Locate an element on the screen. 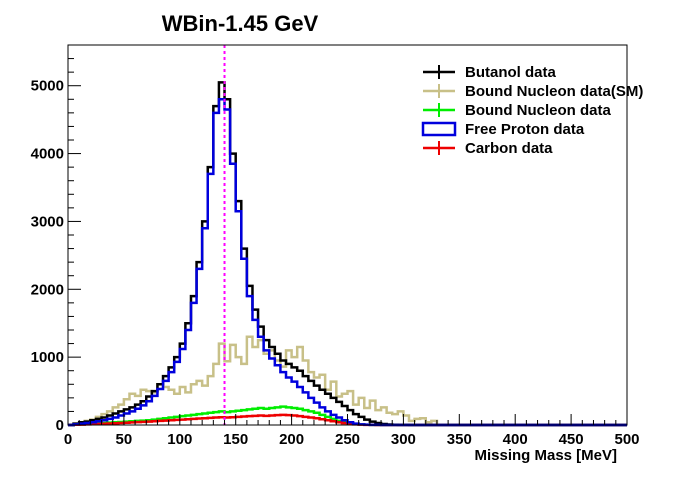 The width and height of the screenshot is (696, 477). legend-label: Carbon data is located at coordinates (509, 148).